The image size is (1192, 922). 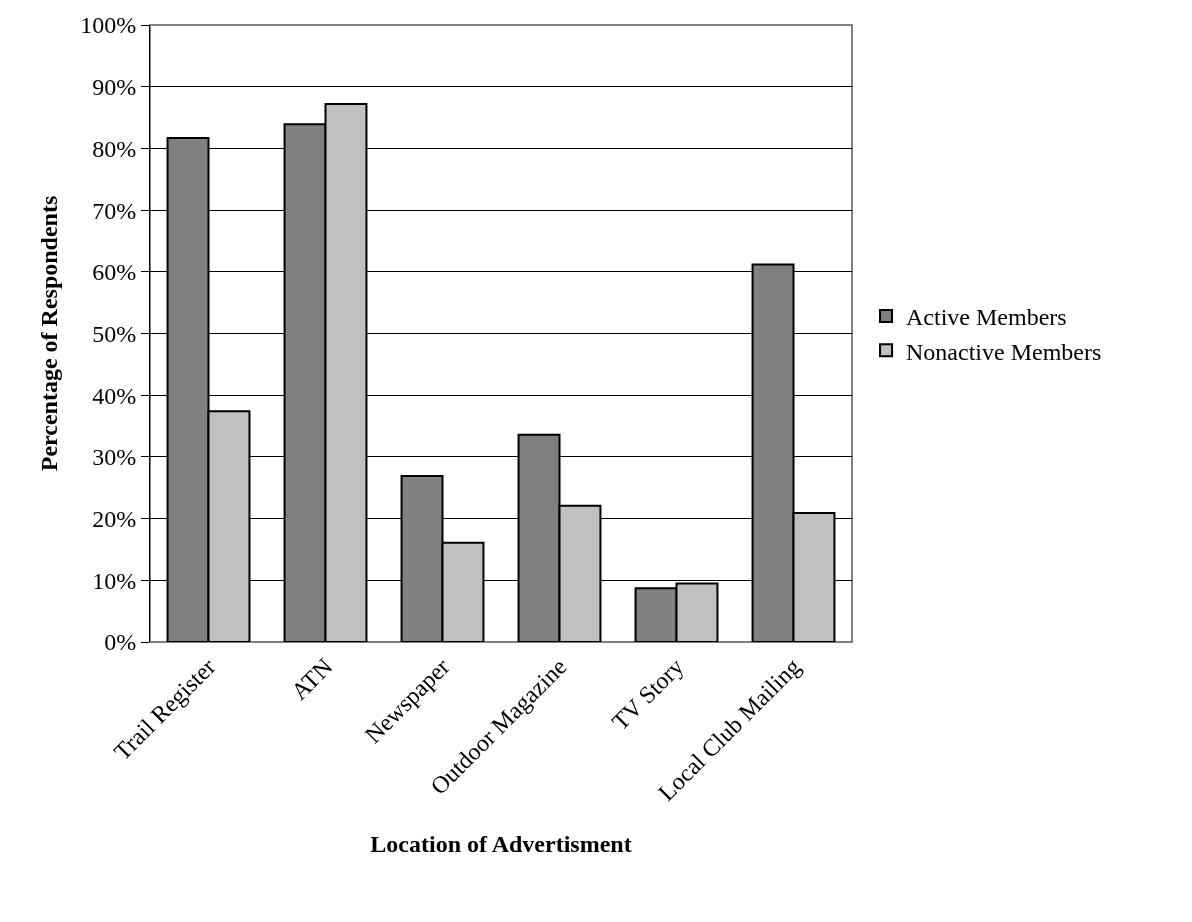 What do you see at coordinates (49, 333) in the screenshot?
I see `y-axis-title: Percentage of Respondents` at bounding box center [49, 333].